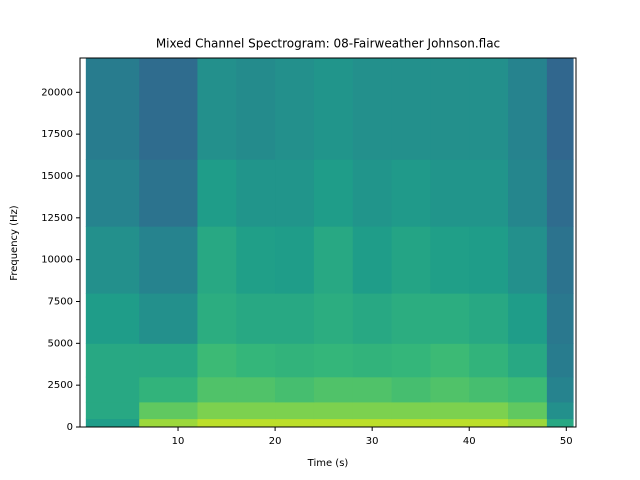 This screenshot has height=480, width=640. I want to click on y-tick-label: 0, so click(70, 427).